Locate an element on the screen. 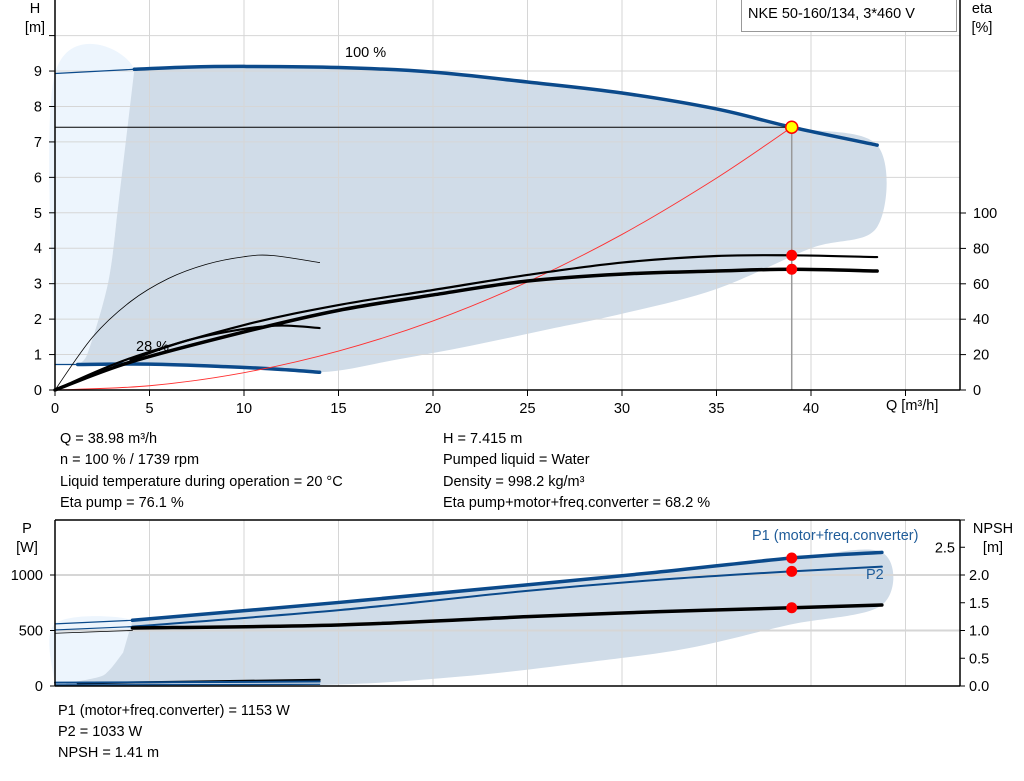 This screenshot has height=781, width=1024. info-q: Q = 38.98 m³/h is located at coordinates (109, 439).